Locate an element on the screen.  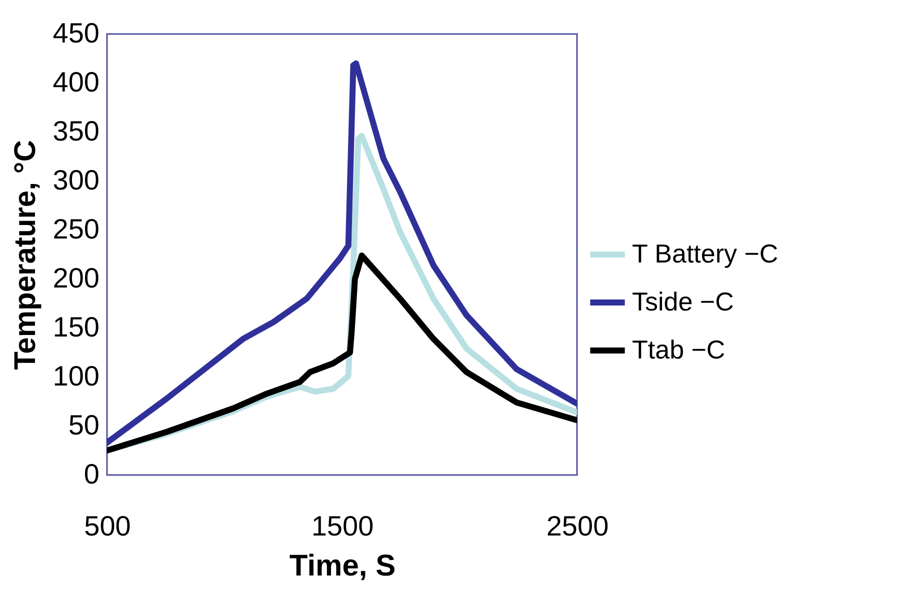
x-axis-title: Time, S is located at coordinates (342, 566).